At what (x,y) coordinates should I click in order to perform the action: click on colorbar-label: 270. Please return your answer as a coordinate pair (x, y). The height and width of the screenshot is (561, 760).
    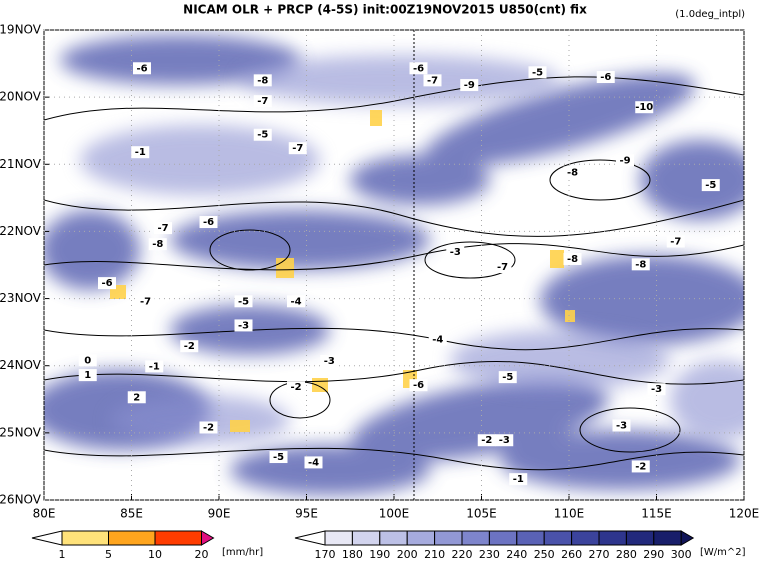
    Looking at the image, I should click on (599, 554).